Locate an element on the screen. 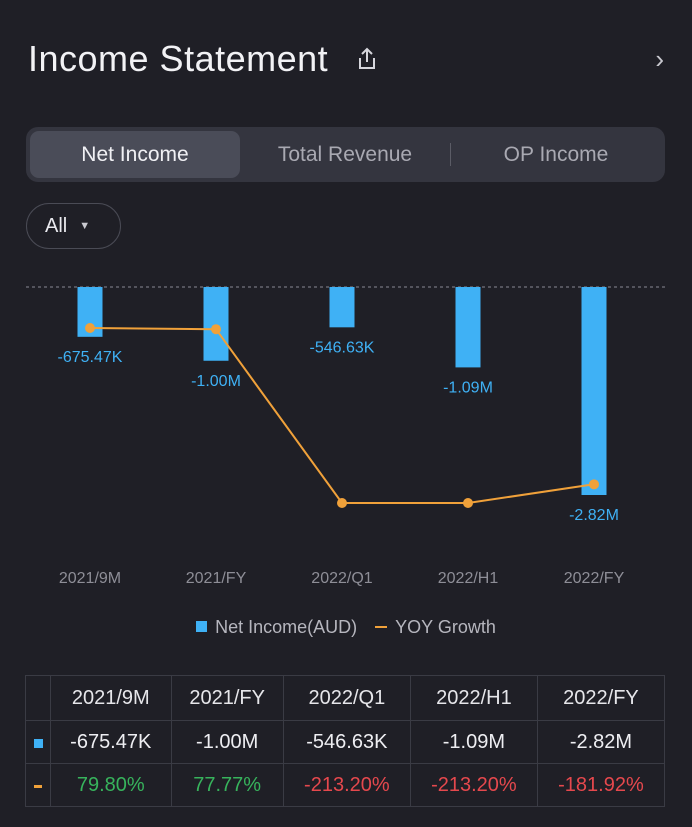 Image resolution: width=692 pixels, height=827 pixels. table-corner is located at coordinates (38, 698).